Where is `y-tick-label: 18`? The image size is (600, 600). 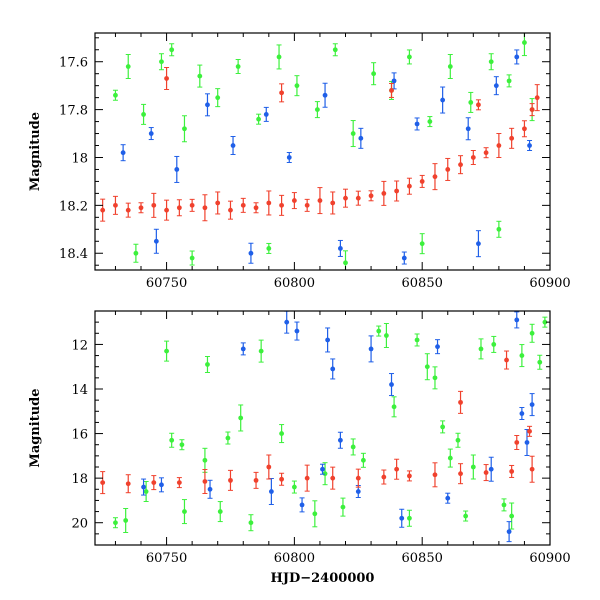 y-tick-label: 18 is located at coordinates (79, 479).